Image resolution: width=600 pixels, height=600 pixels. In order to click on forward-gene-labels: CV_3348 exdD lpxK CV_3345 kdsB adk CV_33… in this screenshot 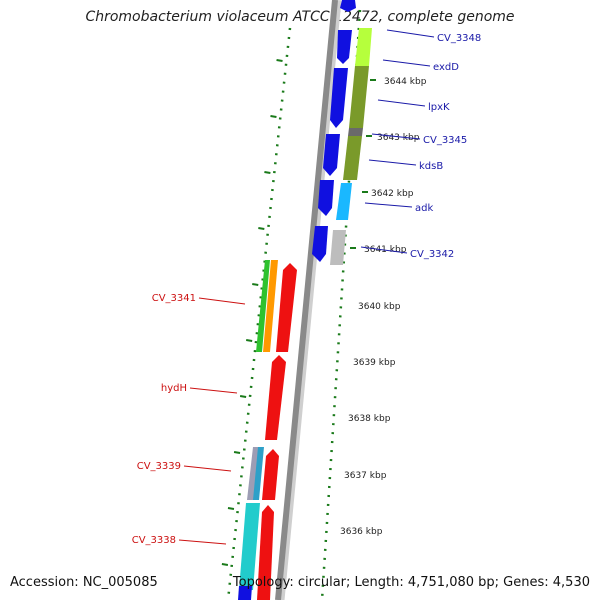, I will do `click(420, 144)`.